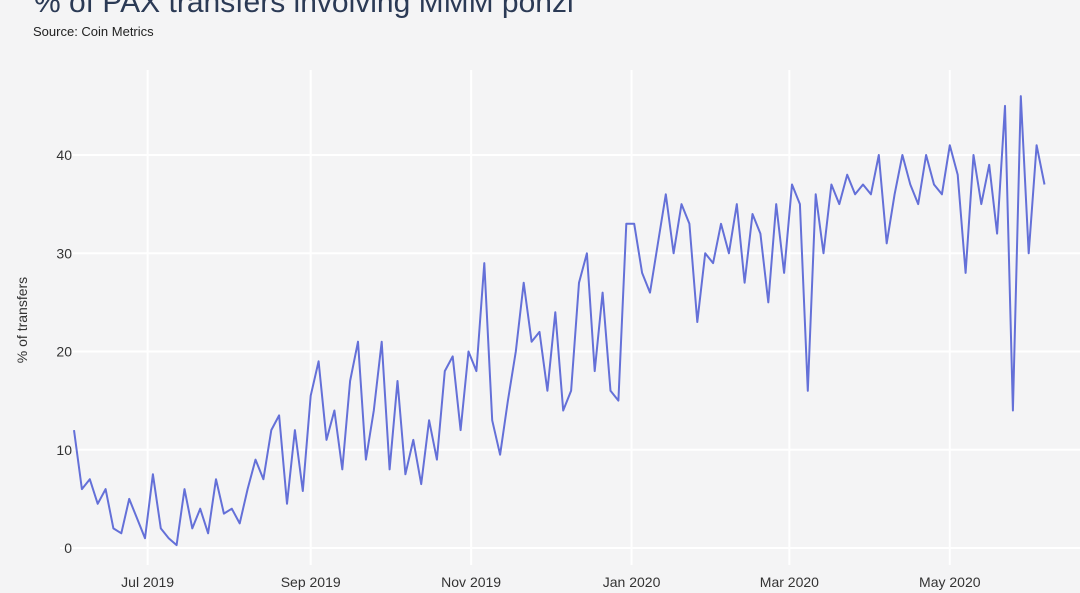 The width and height of the screenshot is (1080, 593). What do you see at coordinates (632, 582) in the screenshot?
I see `x-tick-label: Jan 2020` at bounding box center [632, 582].